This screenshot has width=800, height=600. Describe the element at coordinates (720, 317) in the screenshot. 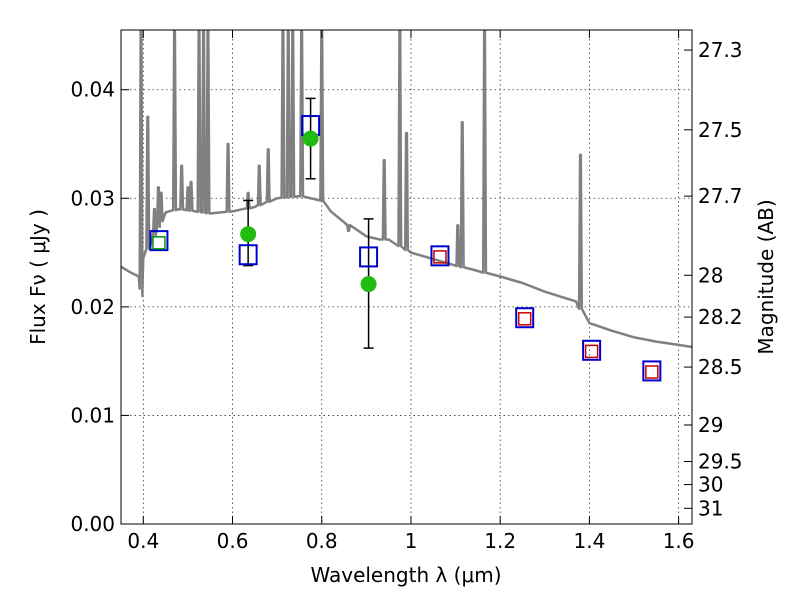

I see `right-tick-label: 28.2` at that location.